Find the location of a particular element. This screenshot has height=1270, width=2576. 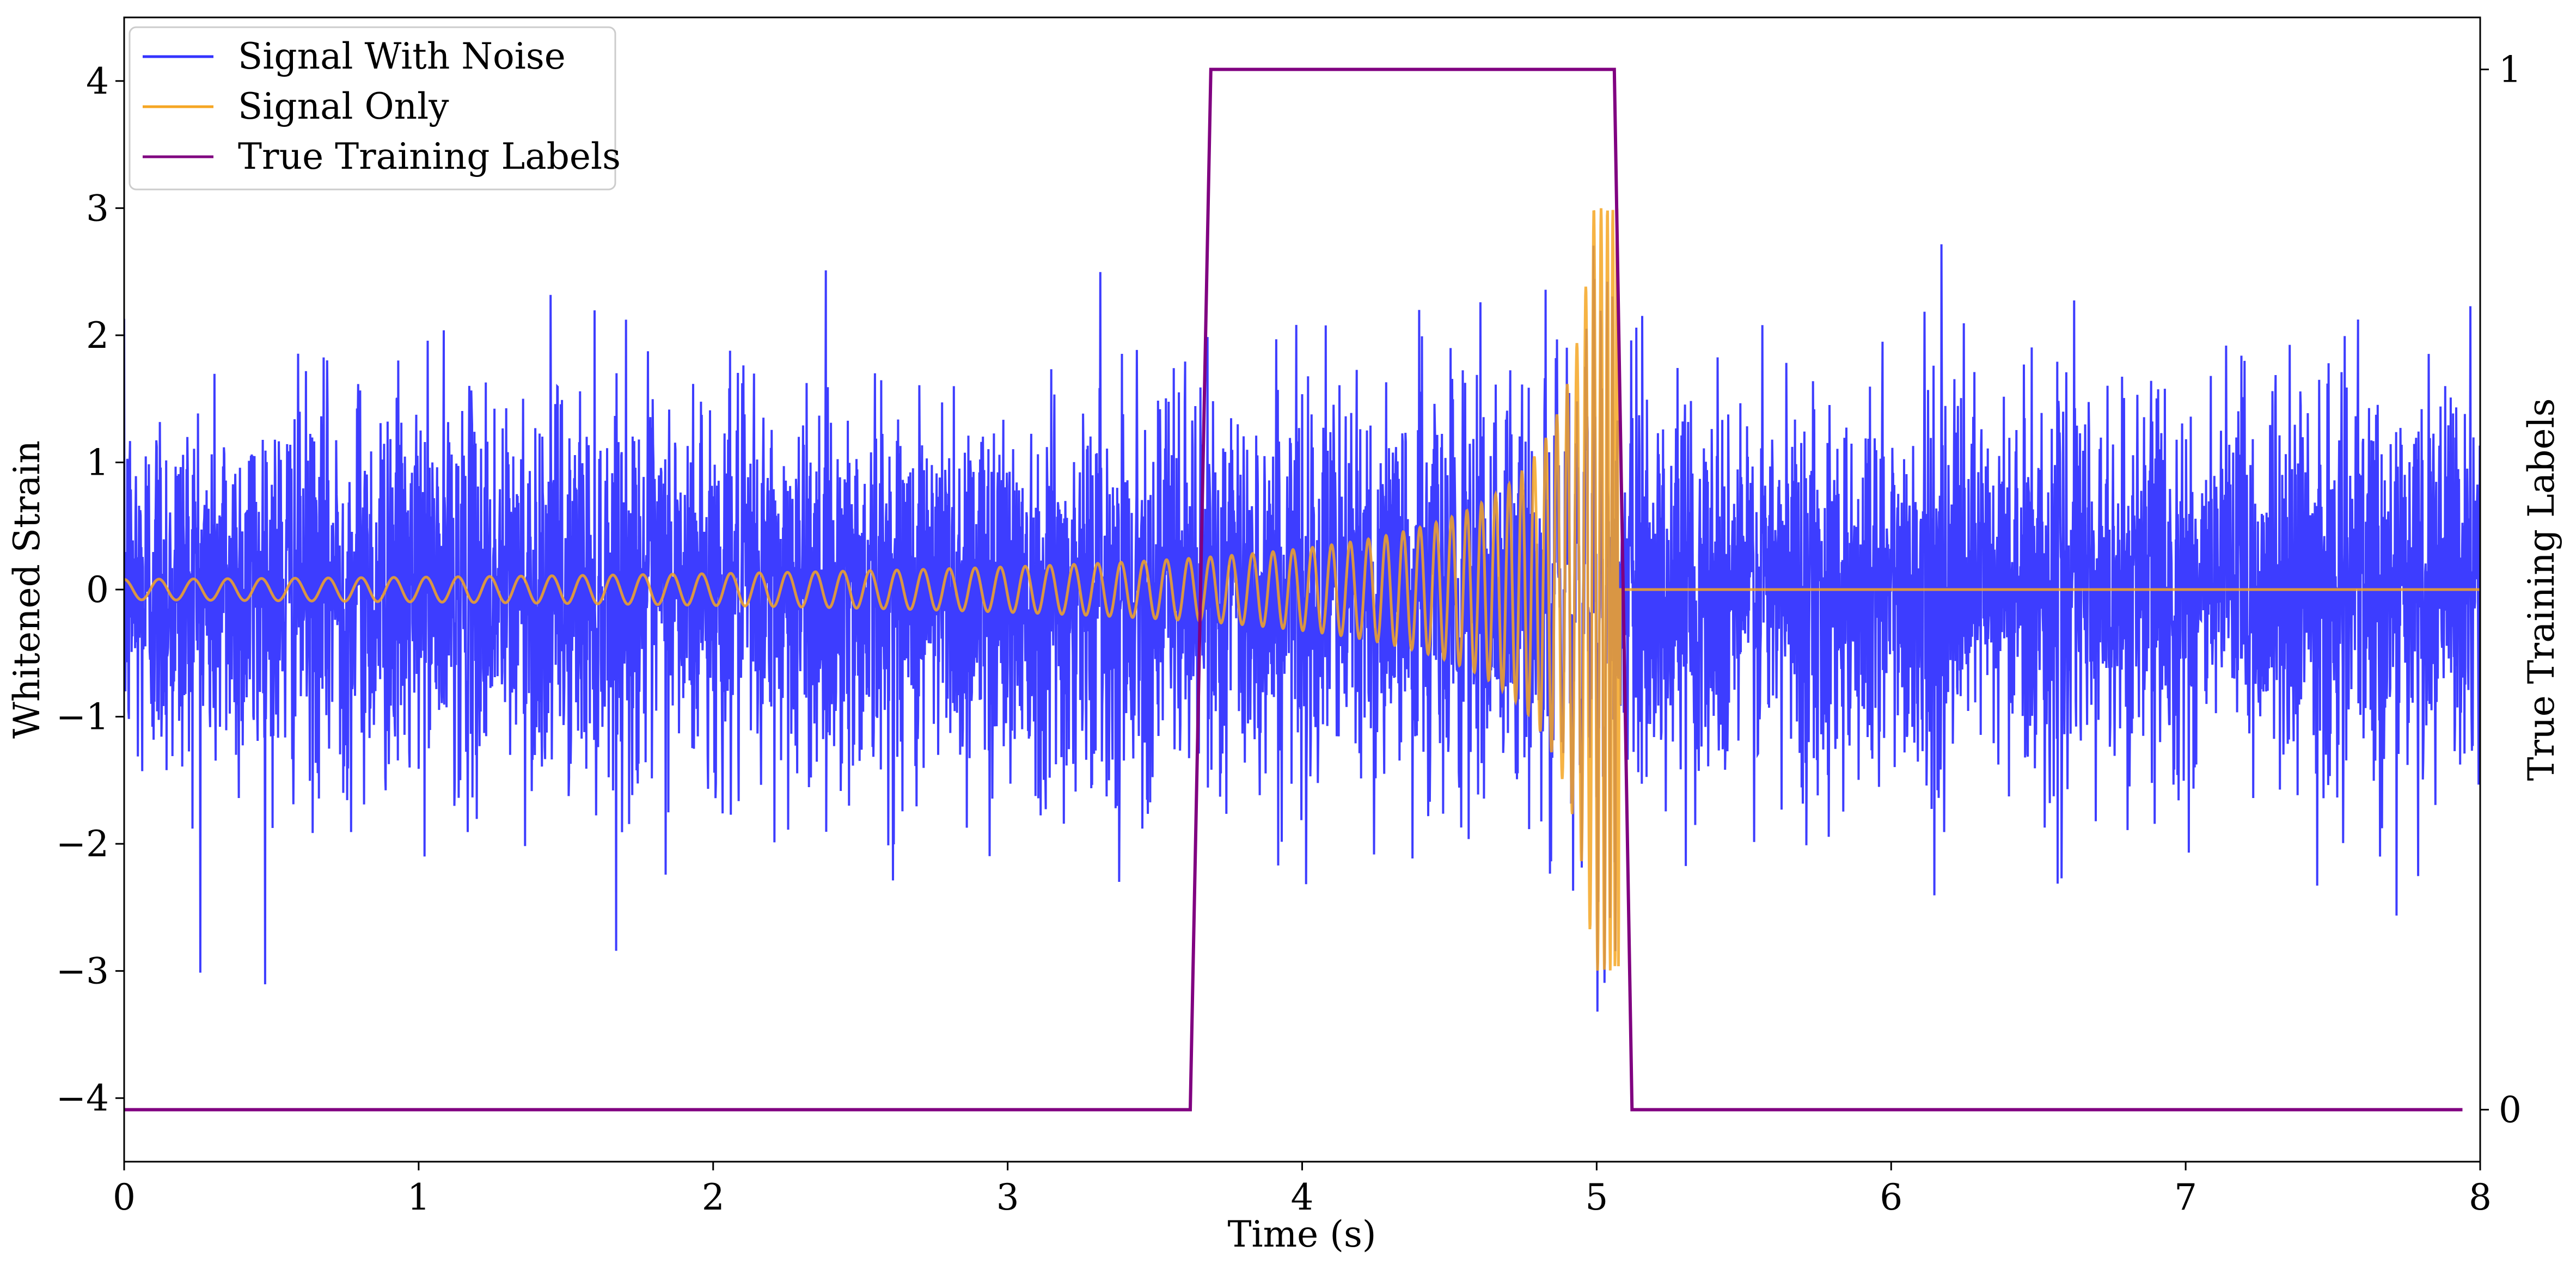

y-tick-label: 3 is located at coordinates (97, 208).